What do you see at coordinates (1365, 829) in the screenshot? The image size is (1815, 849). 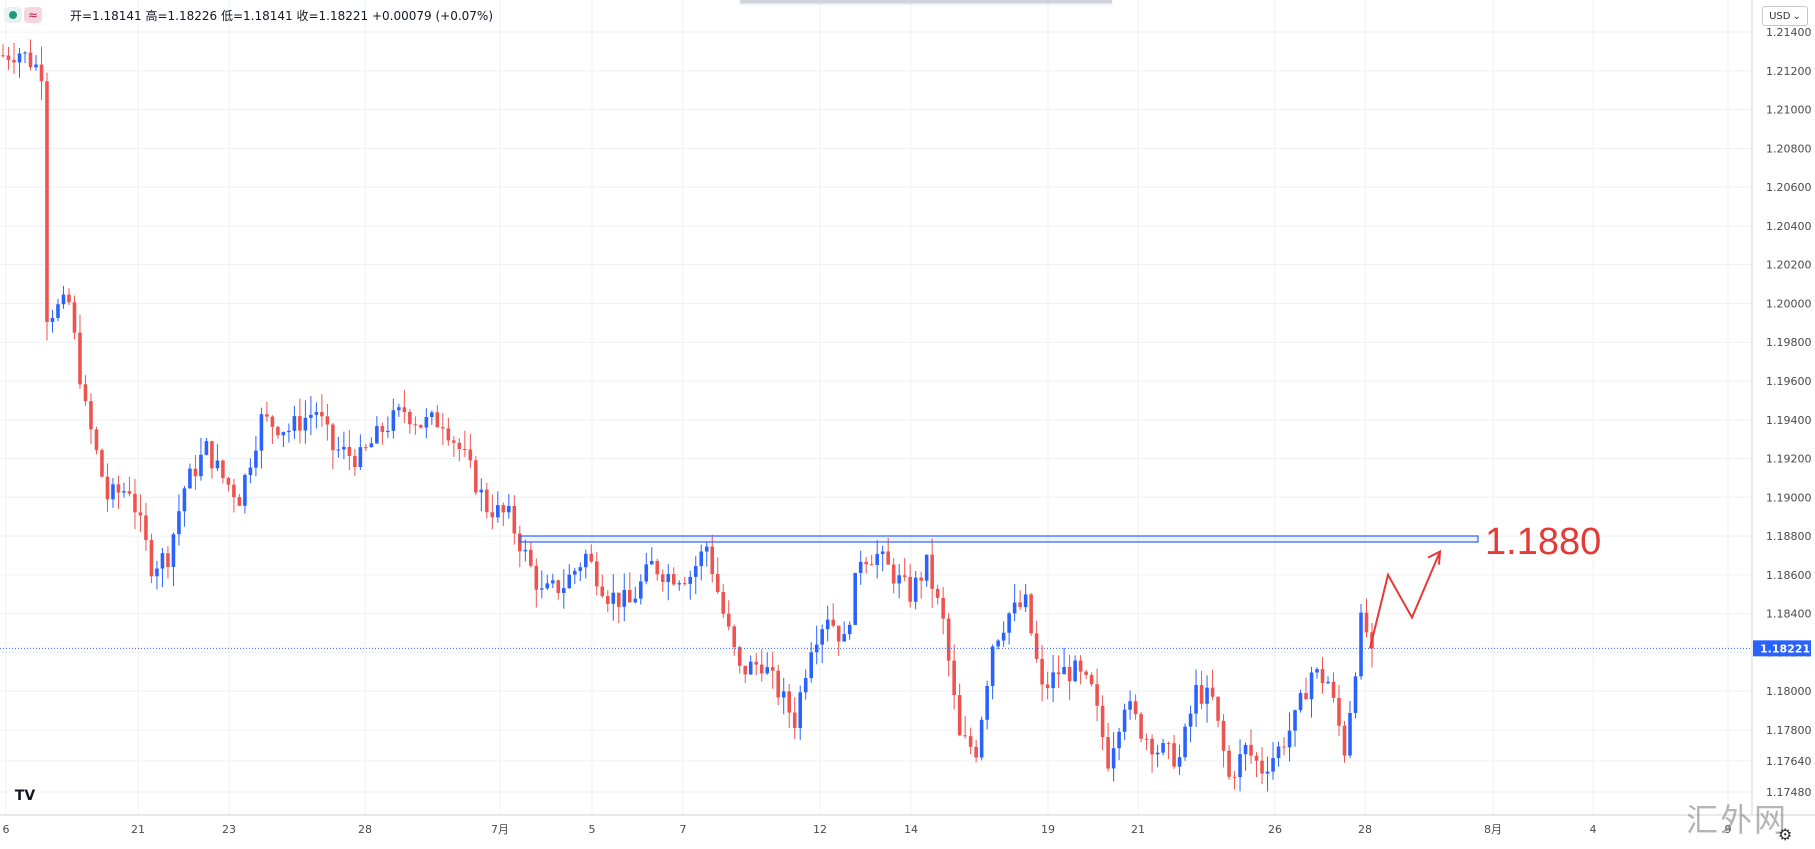 I see `x-tick-label: 28` at bounding box center [1365, 829].